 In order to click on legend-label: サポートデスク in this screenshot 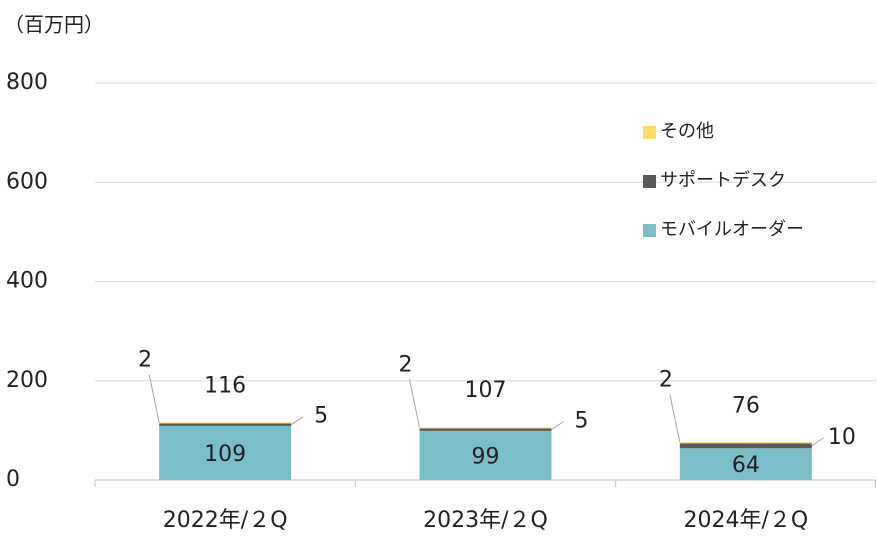, I will do `click(723, 180)`.